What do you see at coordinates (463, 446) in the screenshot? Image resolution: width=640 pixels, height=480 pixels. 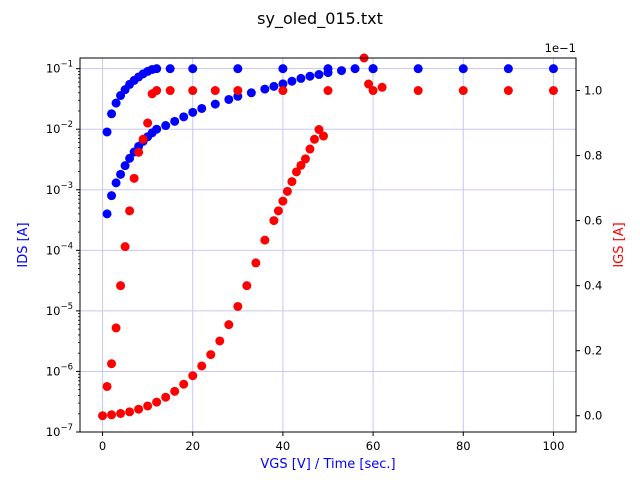 I see `x-tick-label: 80` at bounding box center [463, 446].